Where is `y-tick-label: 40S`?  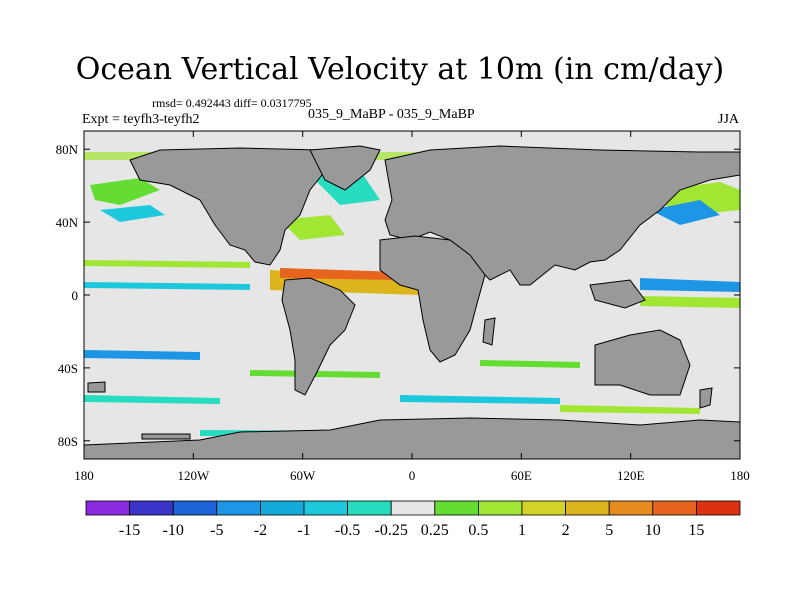
y-tick-label: 40S is located at coordinates (68, 368).